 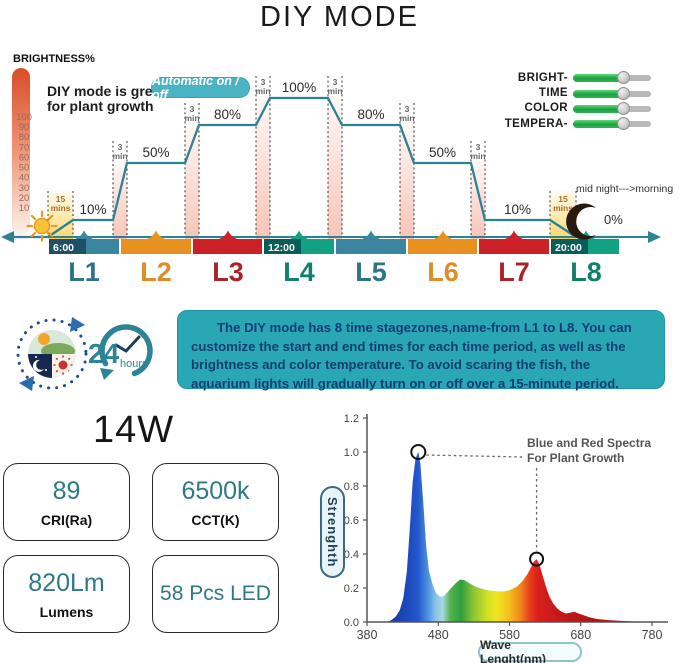 What do you see at coordinates (654, 237) in the screenshot?
I see `axis-right-arrow-icon` at bounding box center [654, 237].